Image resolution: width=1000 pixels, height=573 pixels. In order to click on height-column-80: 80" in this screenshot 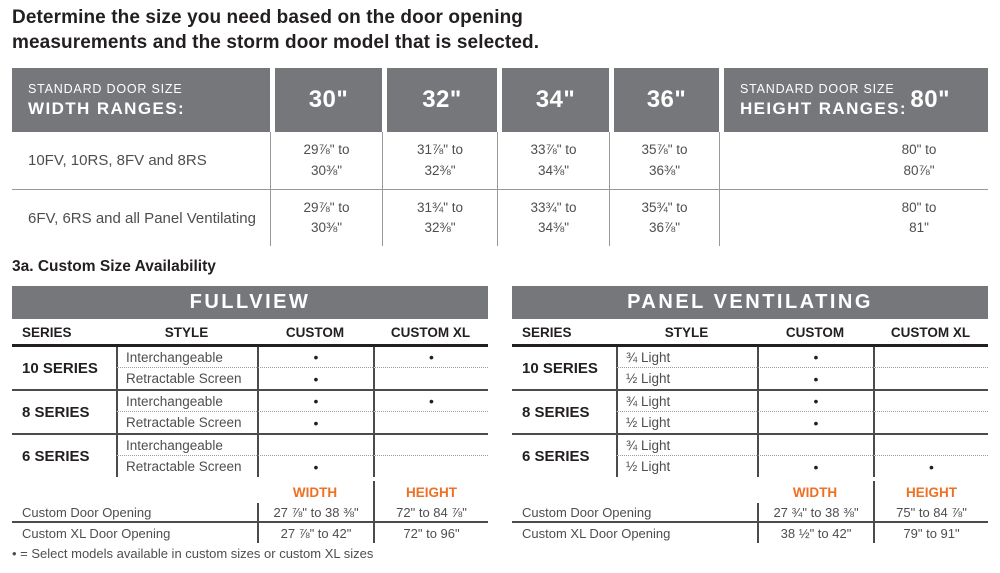, I will do `click(930, 99)`.